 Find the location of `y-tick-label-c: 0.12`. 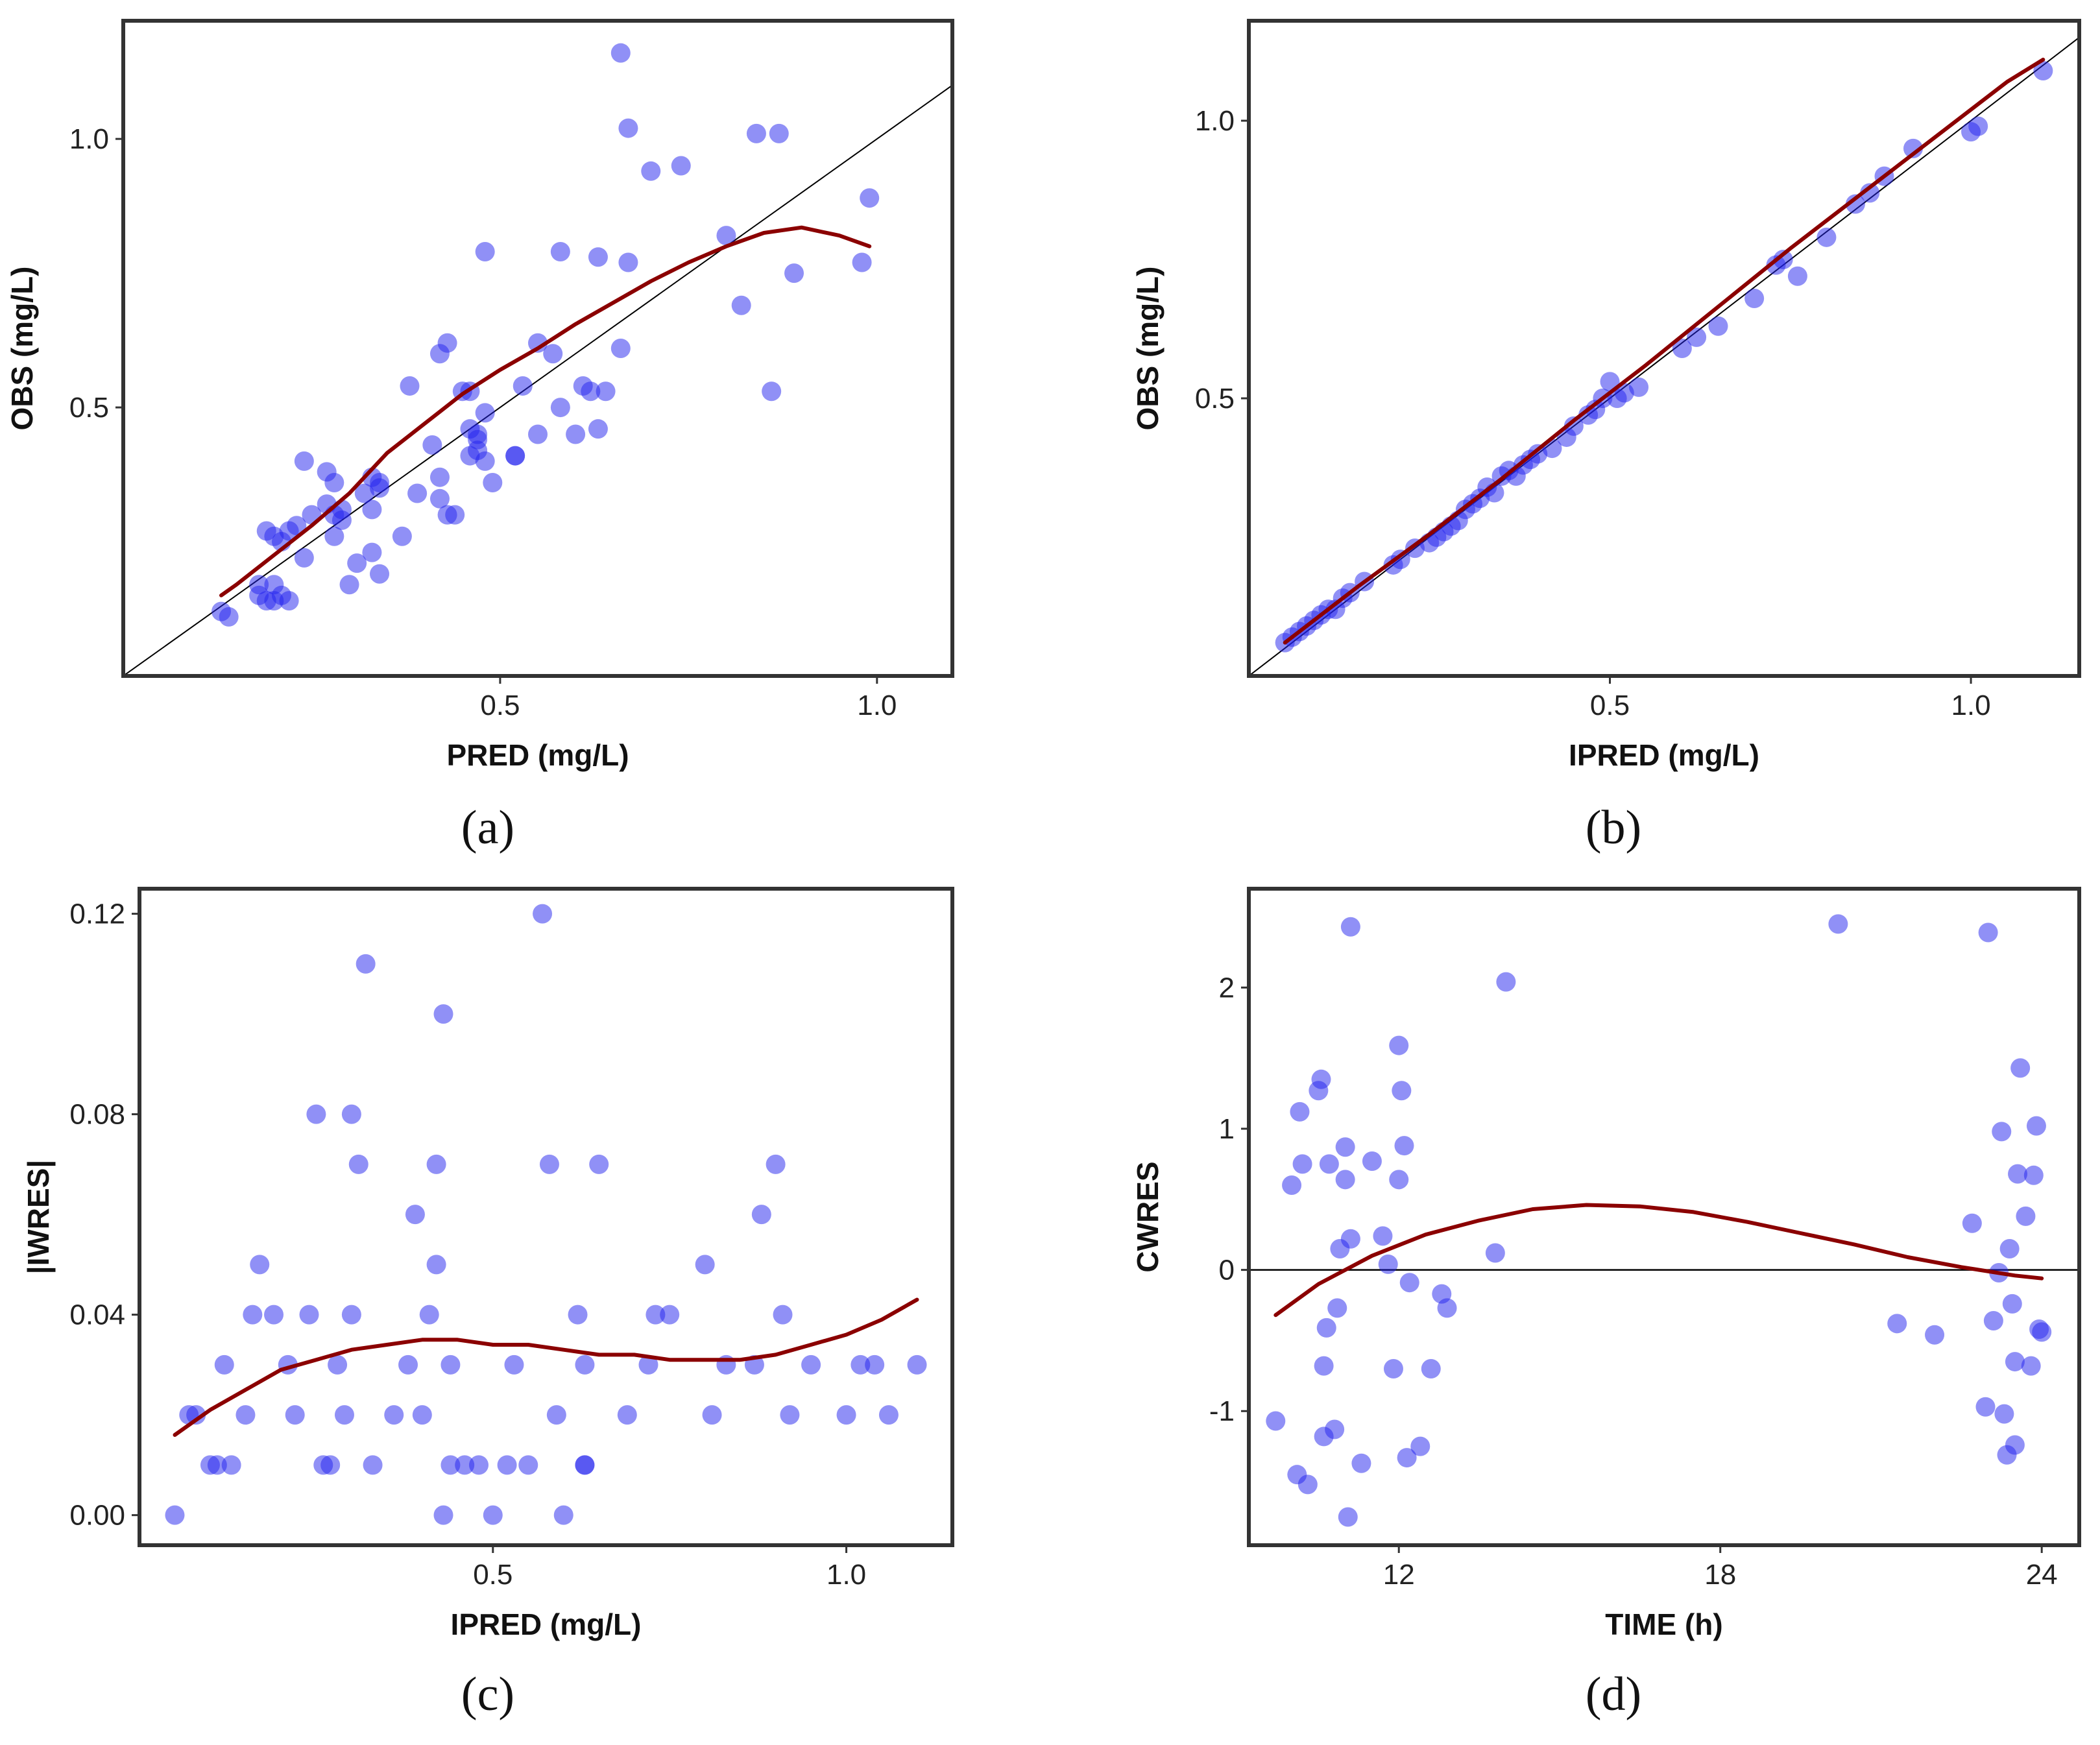

y-tick-label-c: 0.12 is located at coordinates (97, 914).